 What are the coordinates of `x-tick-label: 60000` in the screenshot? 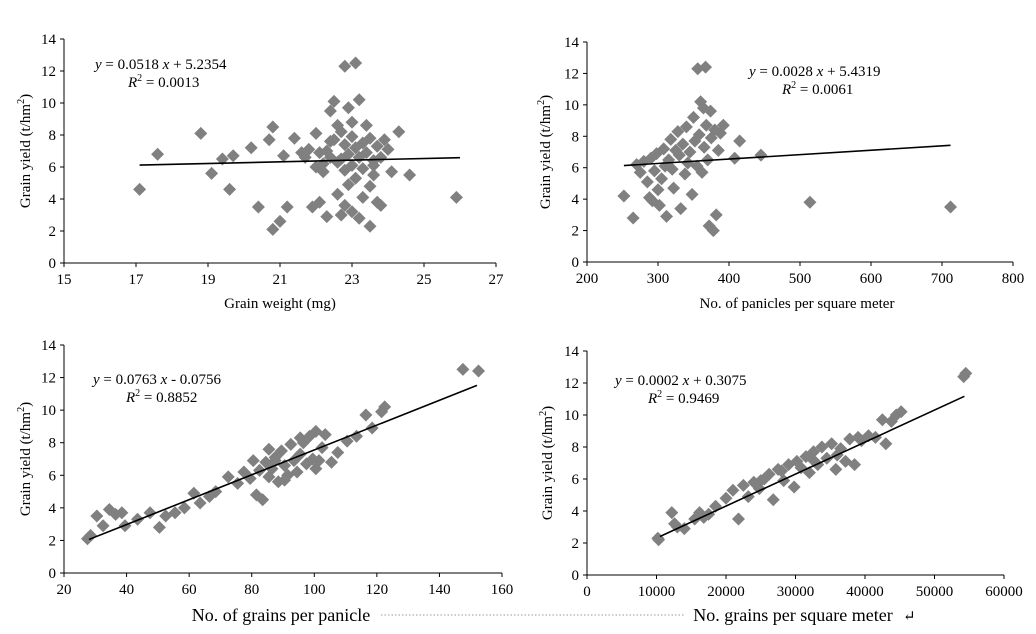 It's located at (1004, 592).